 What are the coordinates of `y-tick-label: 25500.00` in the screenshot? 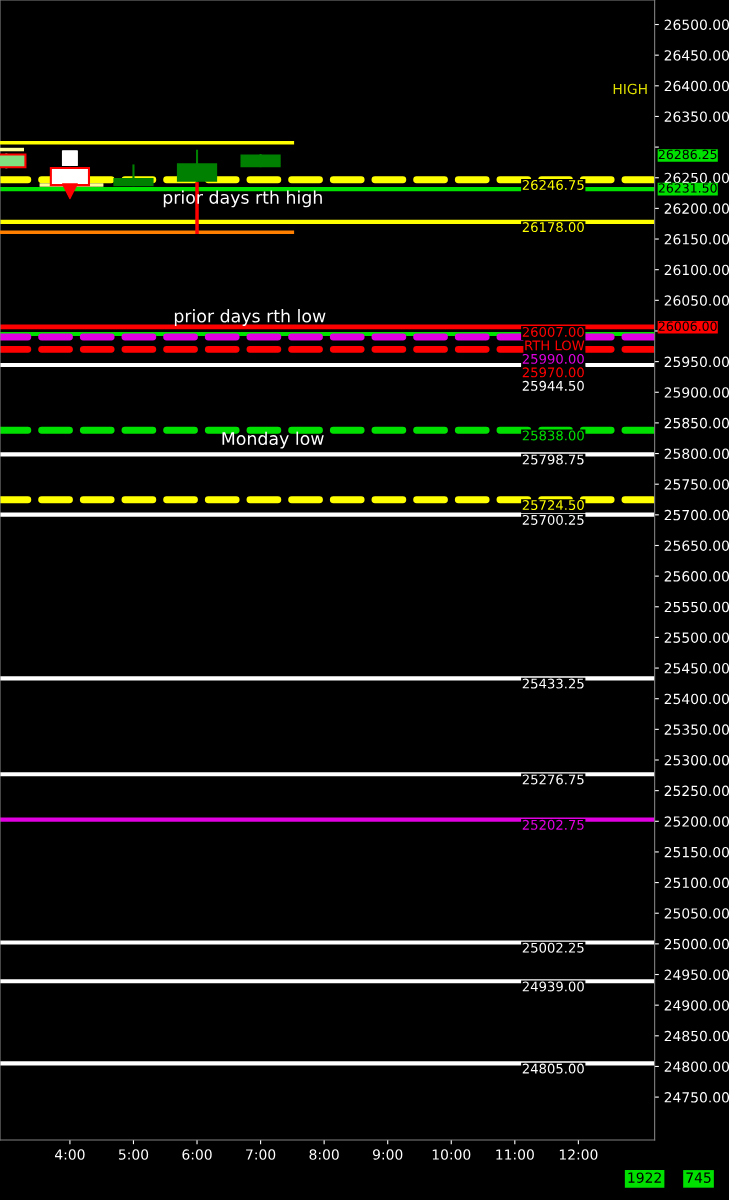 It's located at (696, 637).